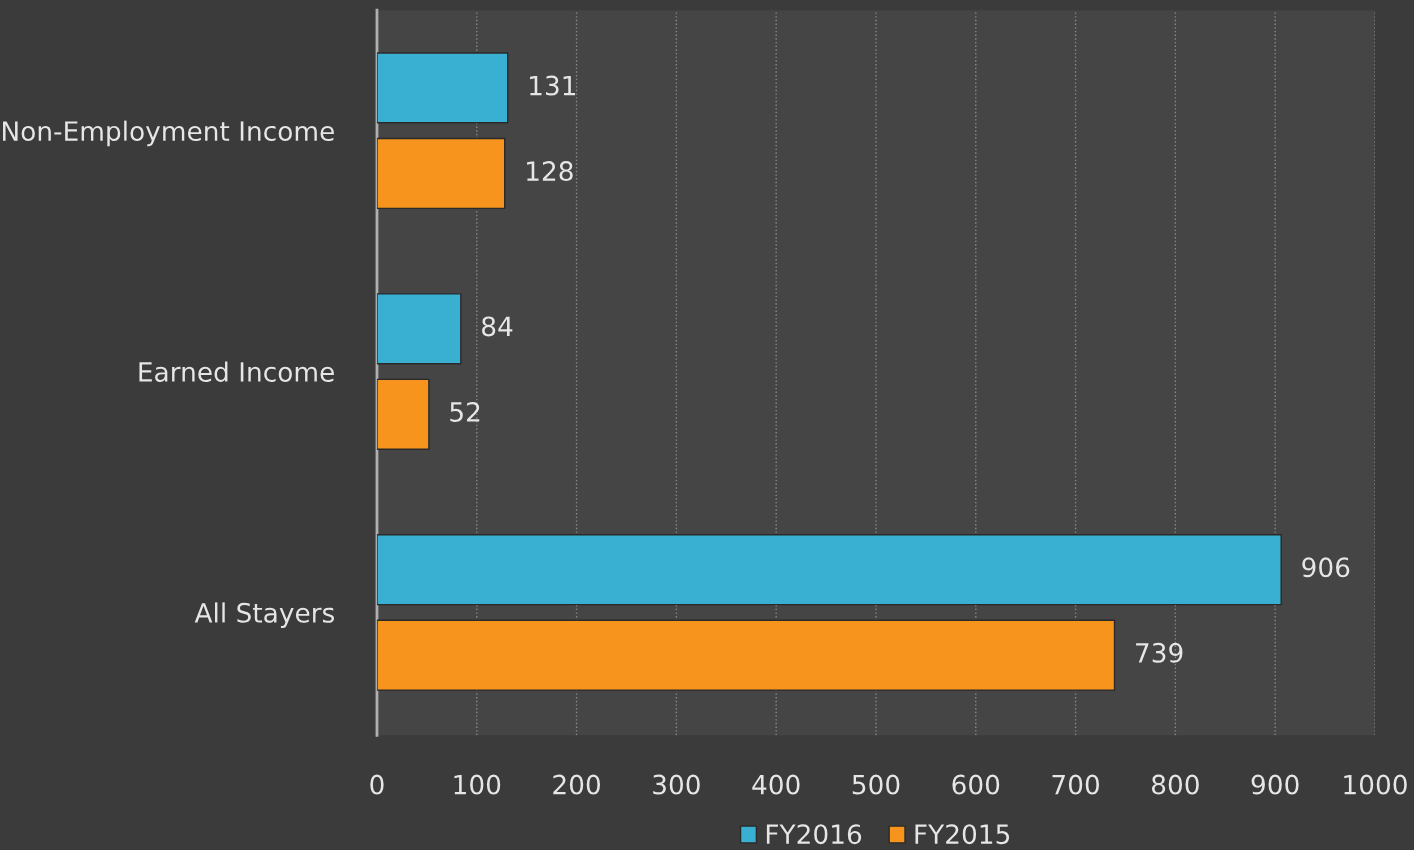 The image size is (1414, 850). Describe the element at coordinates (876, 784) in the screenshot. I see `x-tick-label: 500` at that location.